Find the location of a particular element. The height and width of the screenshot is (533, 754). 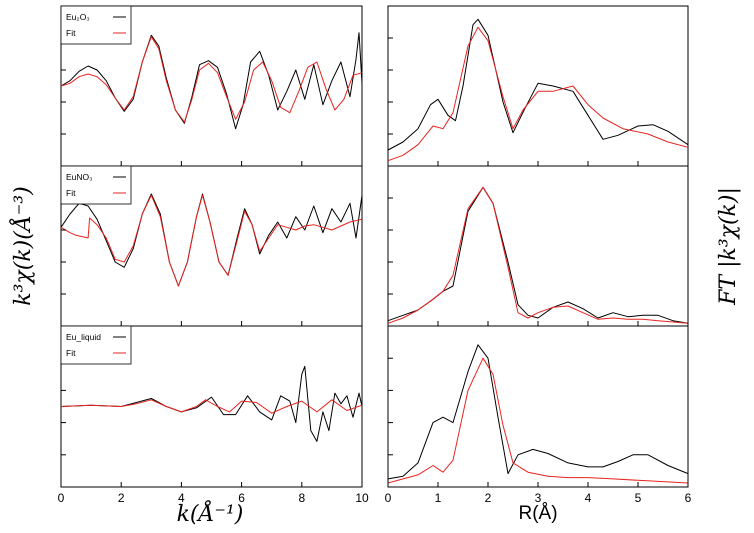

legend-row-2: EuNO₃ Fit is located at coordinates (96, 185).